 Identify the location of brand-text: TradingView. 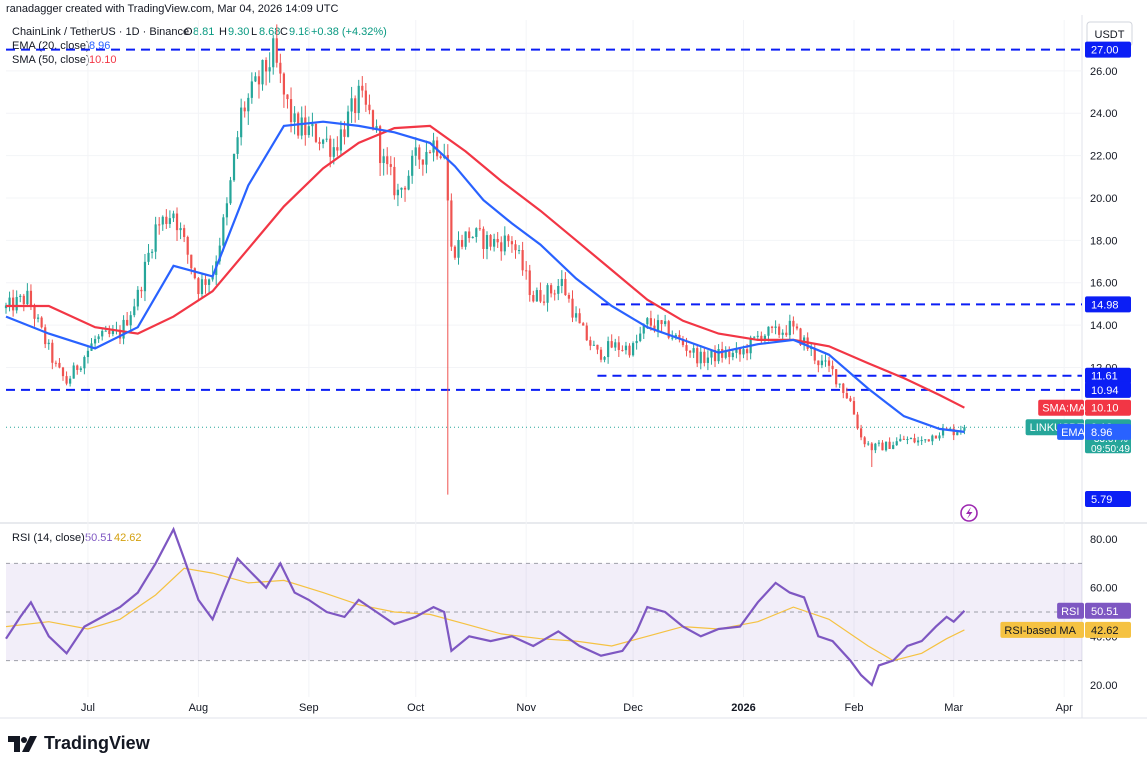
(97, 743).